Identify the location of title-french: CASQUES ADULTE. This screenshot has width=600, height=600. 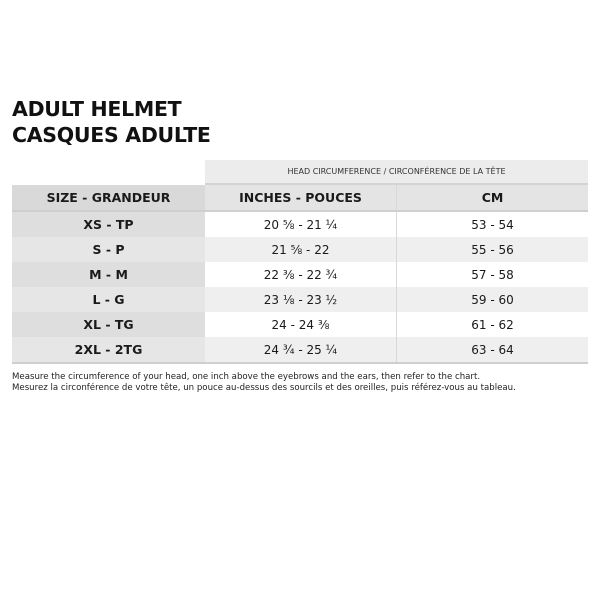
(111, 135).